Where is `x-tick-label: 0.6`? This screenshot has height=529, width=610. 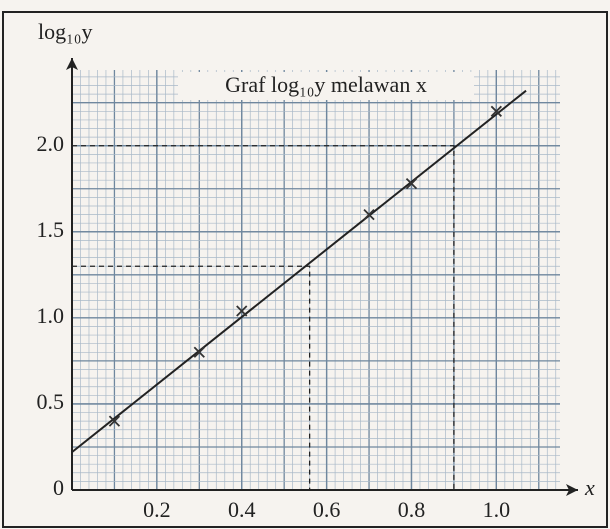 x-tick-label: 0.6 is located at coordinates (327, 509).